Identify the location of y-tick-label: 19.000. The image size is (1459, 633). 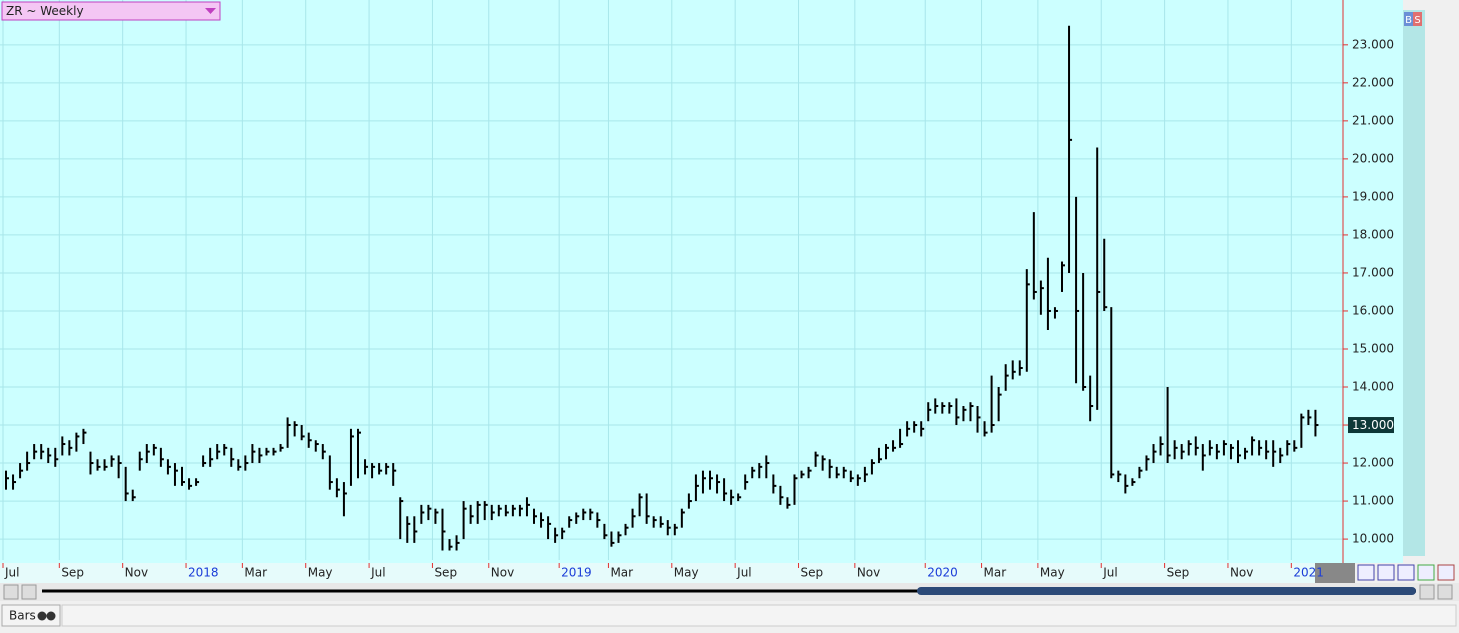
(1373, 196).